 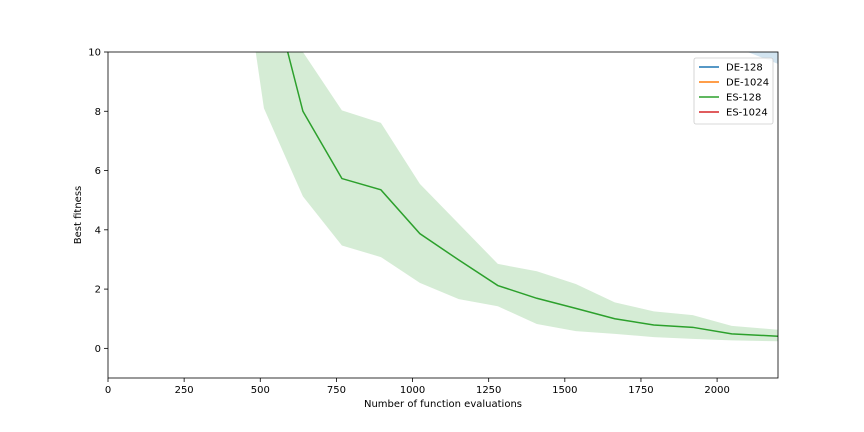 What do you see at coordinates (564, 390) in the screenshot?
I see `x-tick-label: 1500` at bounding box center [564, 390].